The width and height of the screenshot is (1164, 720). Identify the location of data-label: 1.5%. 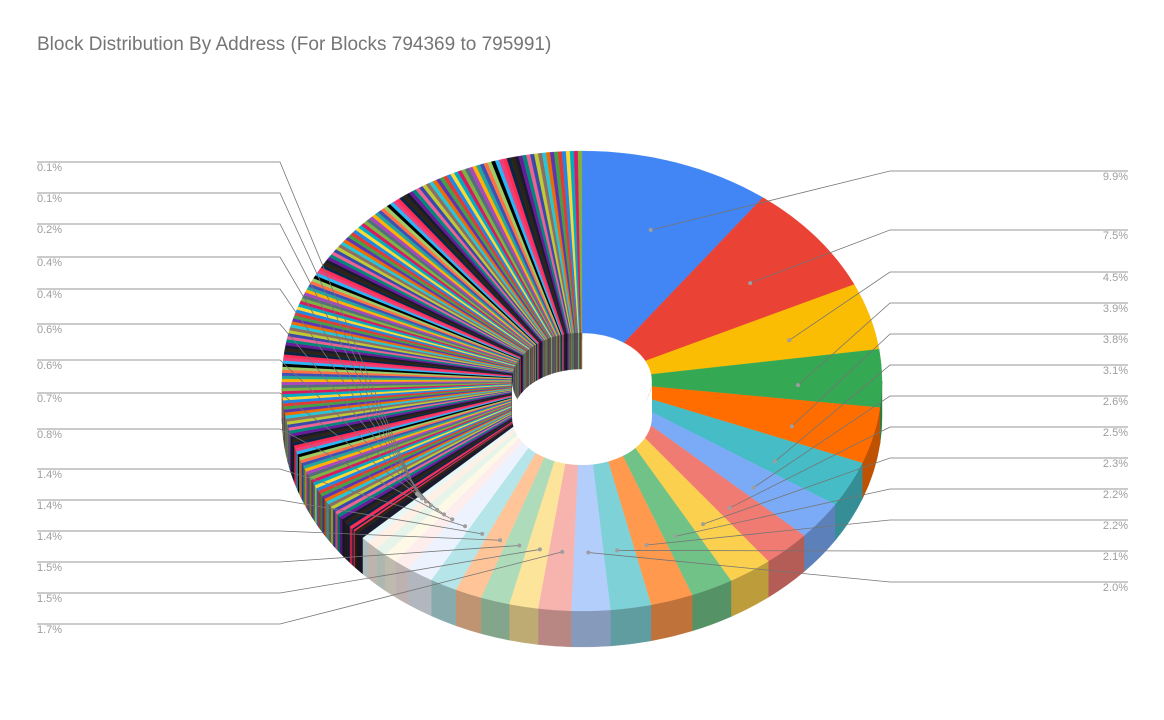
(49, 568).